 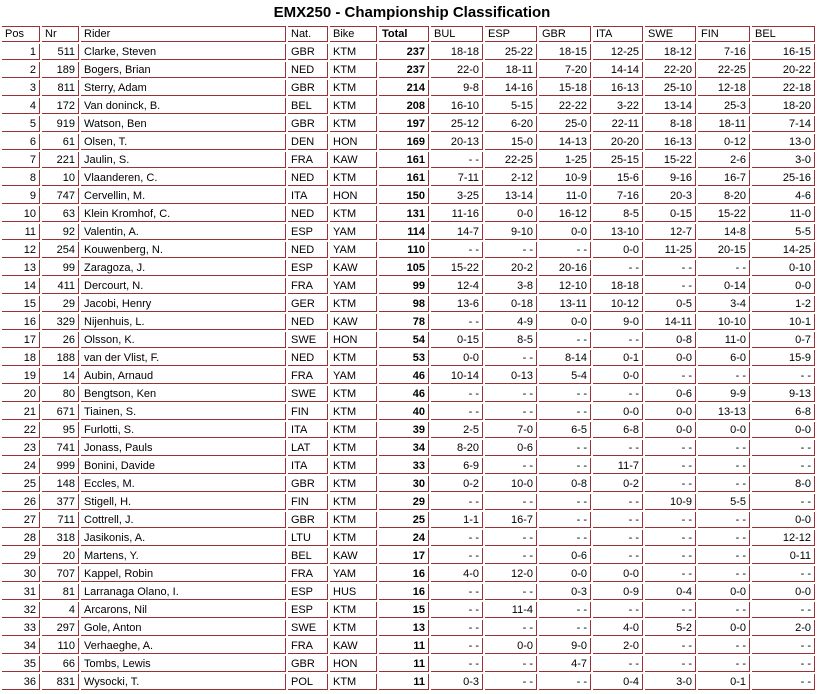 I want to click on cell-nat: SWE, so click(x=308, y=628).